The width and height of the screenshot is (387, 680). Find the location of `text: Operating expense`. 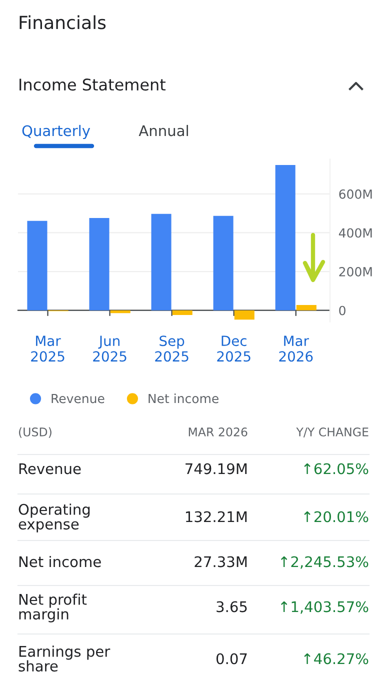

text: Operating expense is located at coordinates (54, 518).